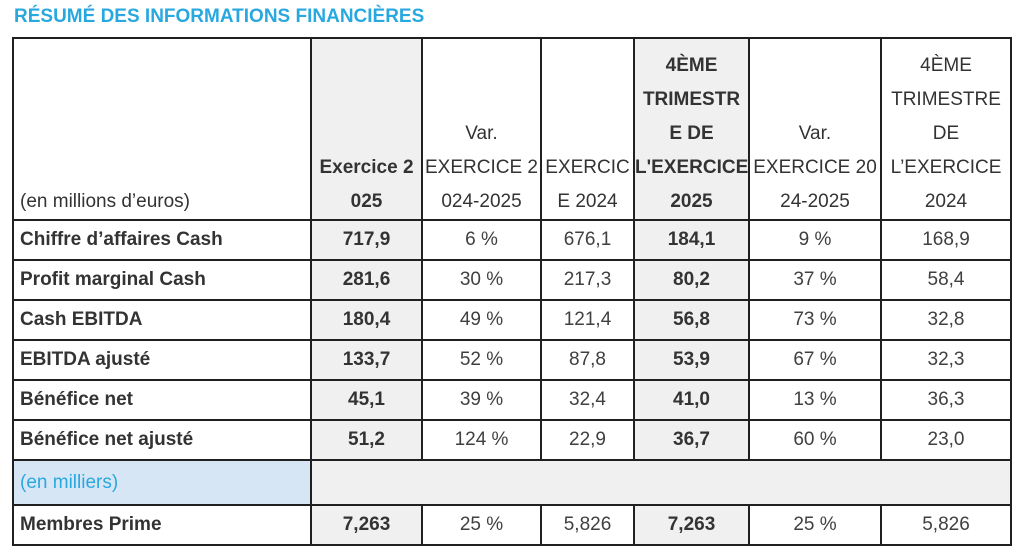 Image resolution: width=1024 pixels, height=556 pixels. I want to click on cell-value: 180,4, so click(366, 320).